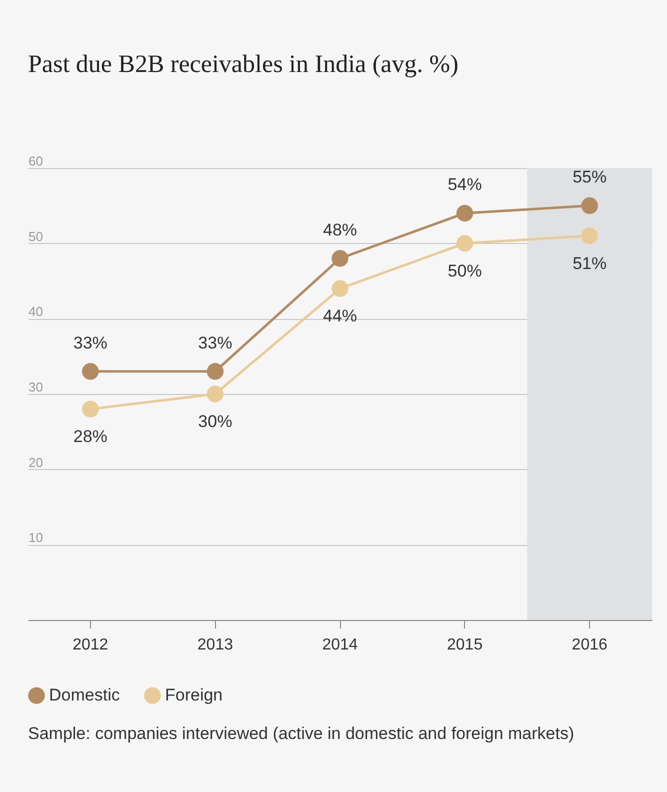 The image size is (667, 792). I want to click on text: Sample: companies interviewed (active in domestic and foreign markets), so click(301, 734).